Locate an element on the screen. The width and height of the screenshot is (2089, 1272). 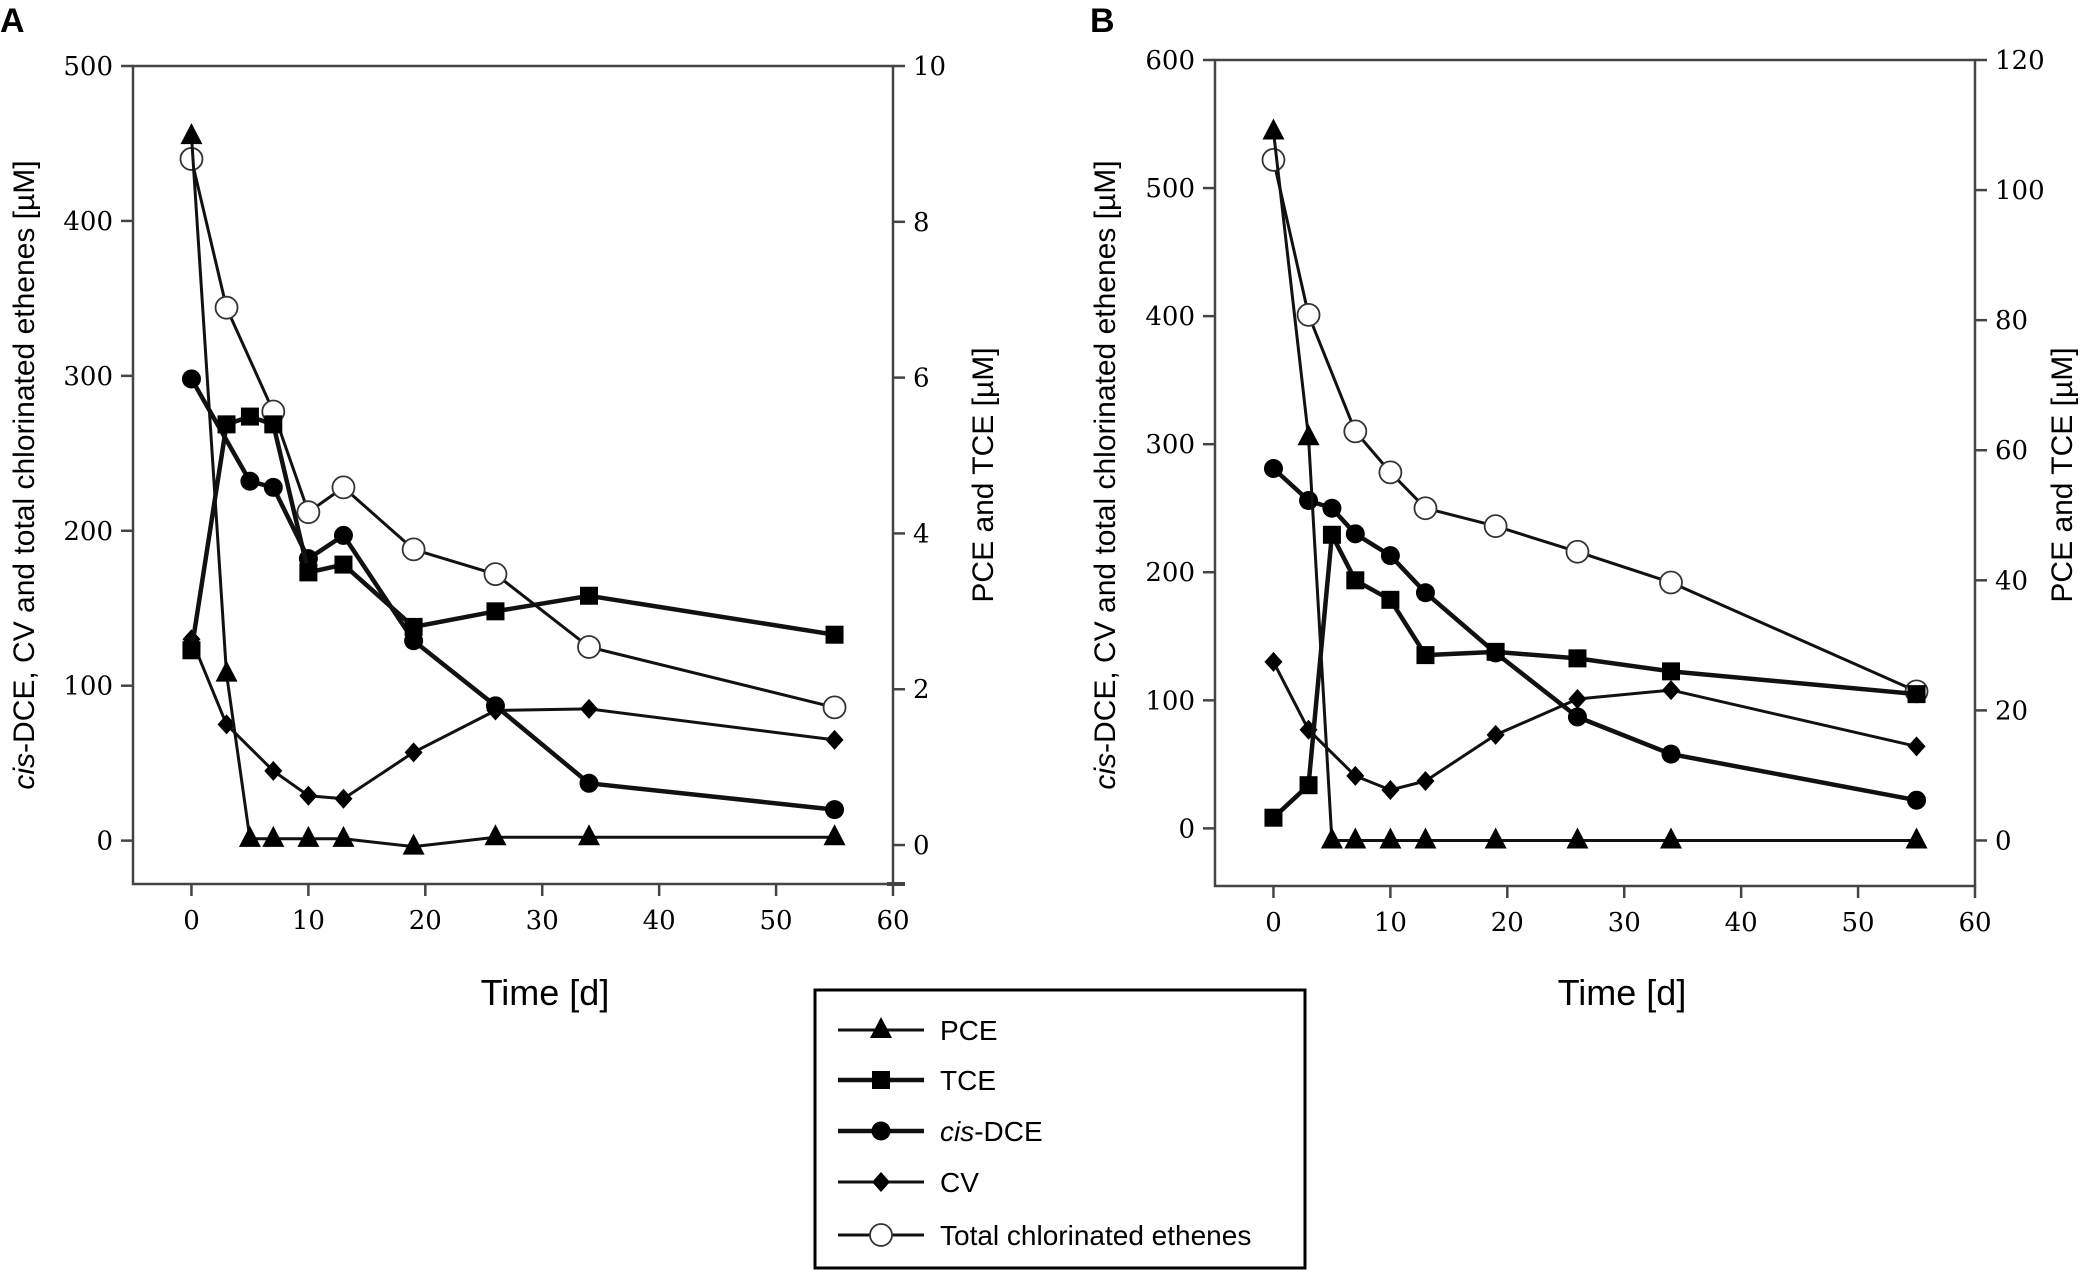
x-tick-label-a: 0 is located at coordinates (191, 921).